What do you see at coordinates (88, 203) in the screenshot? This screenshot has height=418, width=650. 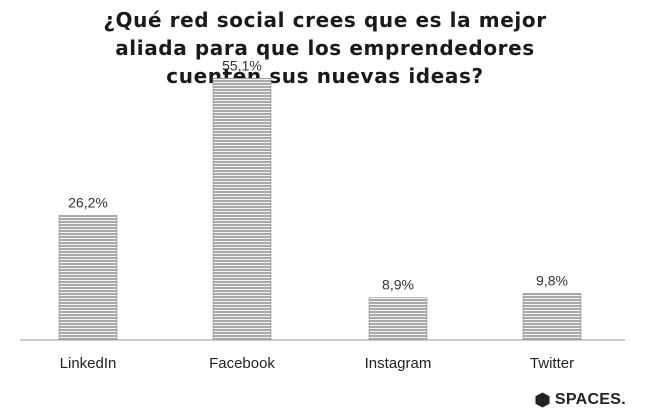 I see `data-label-linkedin: 26,2%` at bounding box center [88, 203].